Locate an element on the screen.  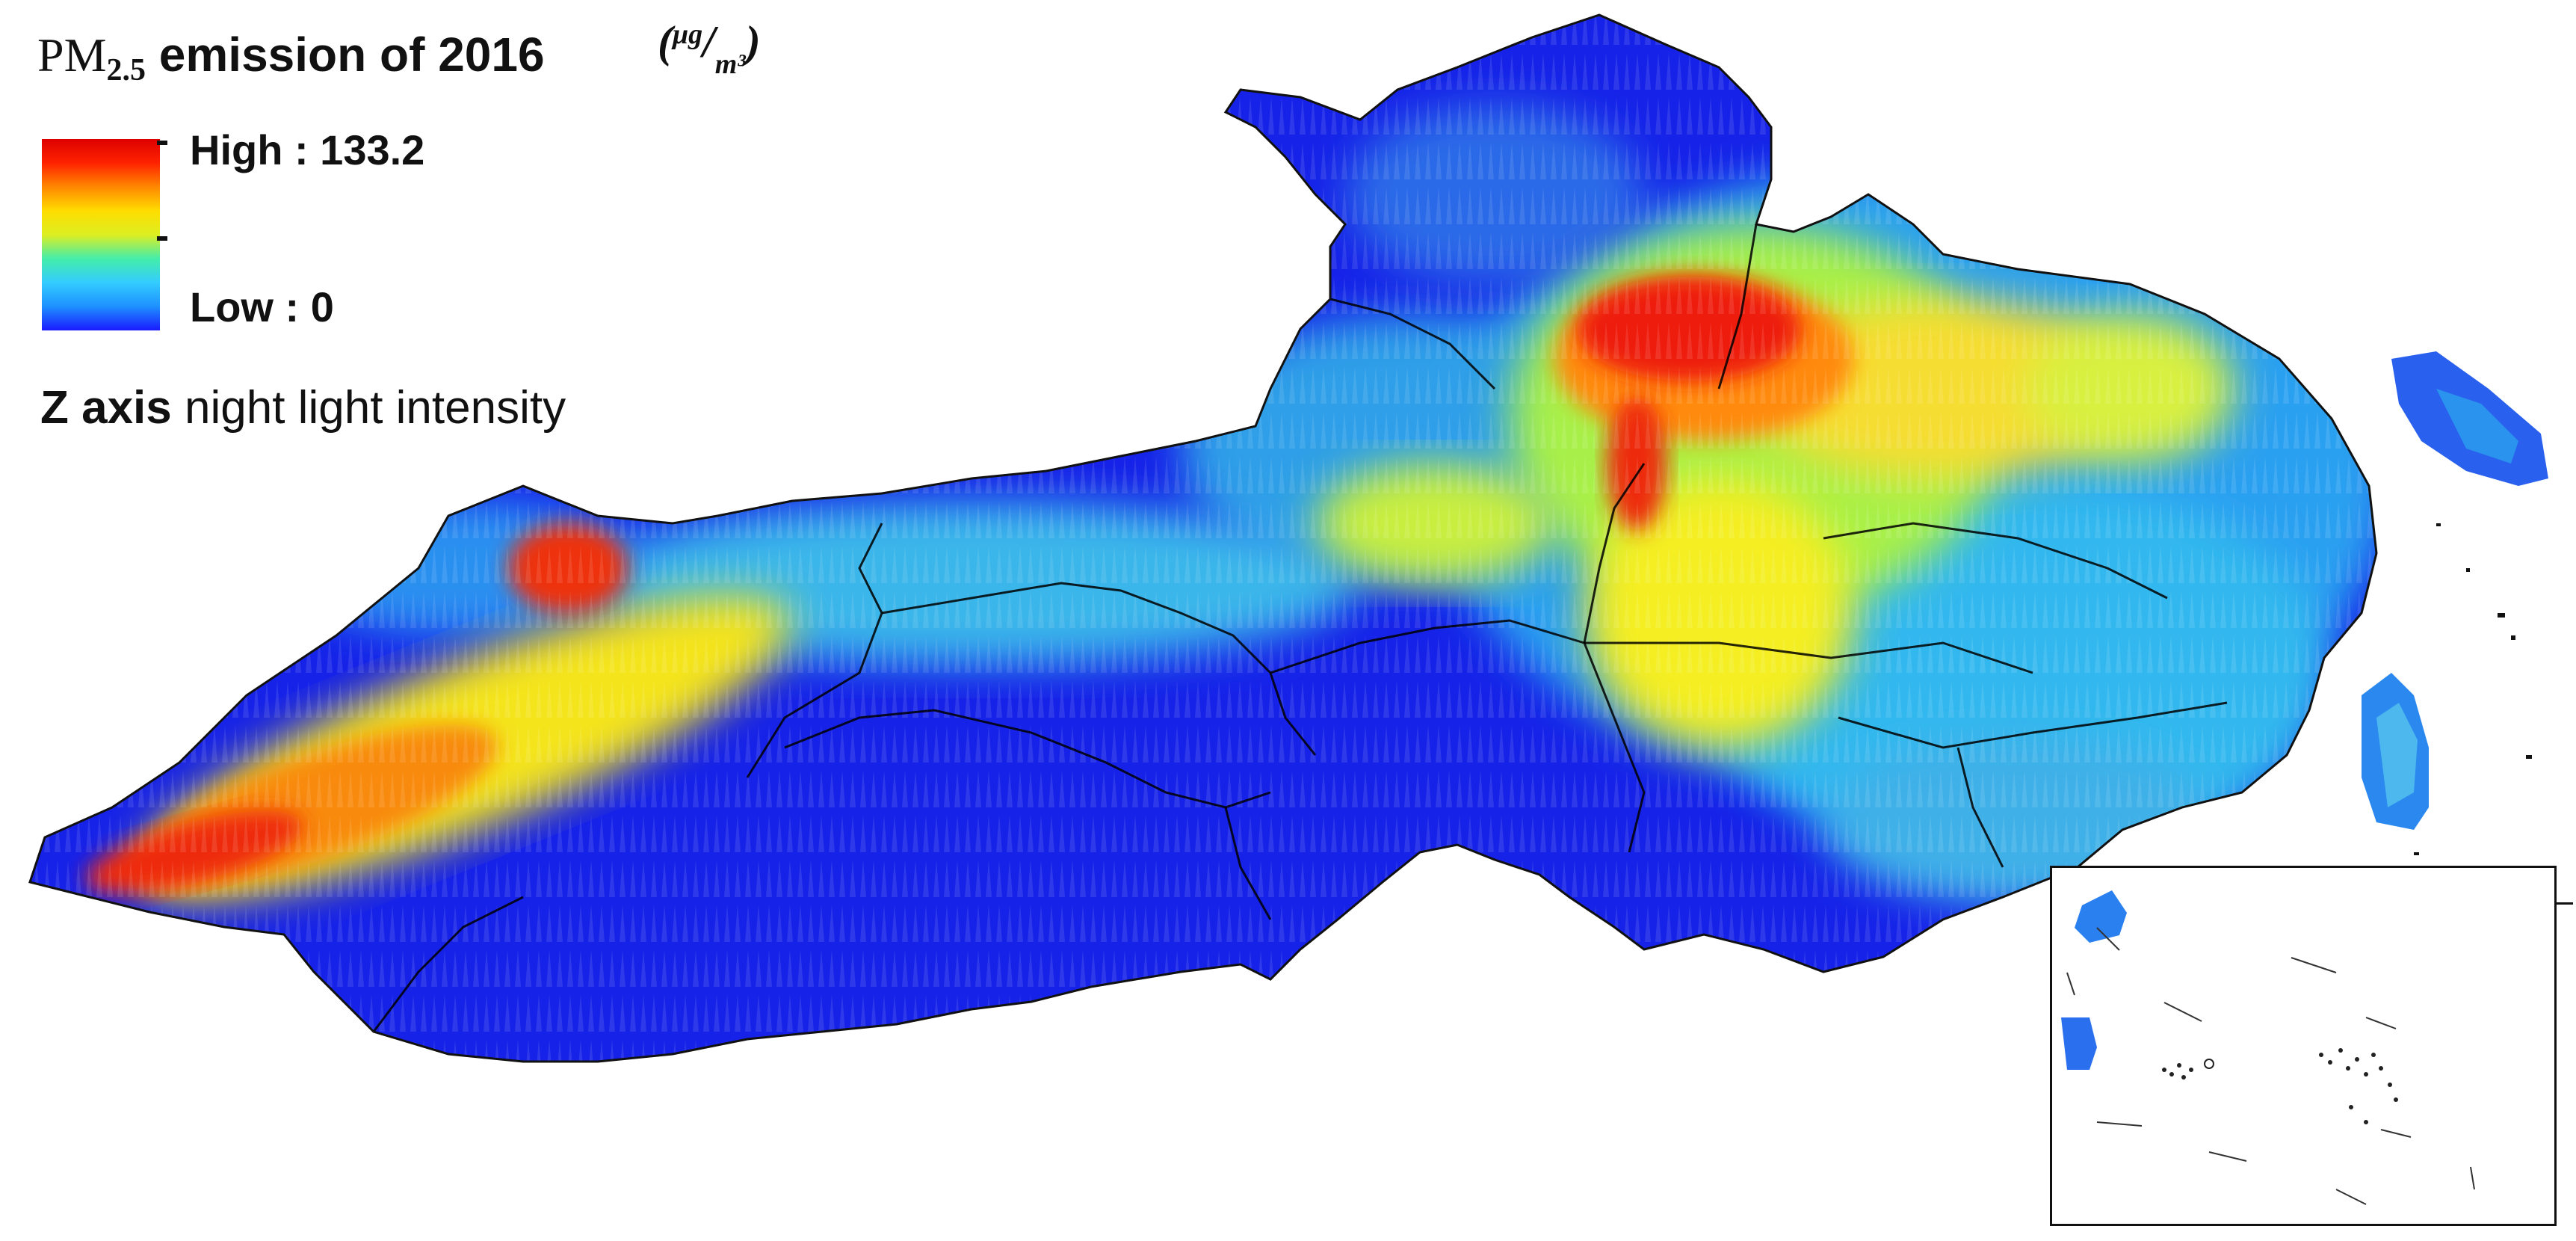
taiwan-surface is located at coordinates (2395, 751).